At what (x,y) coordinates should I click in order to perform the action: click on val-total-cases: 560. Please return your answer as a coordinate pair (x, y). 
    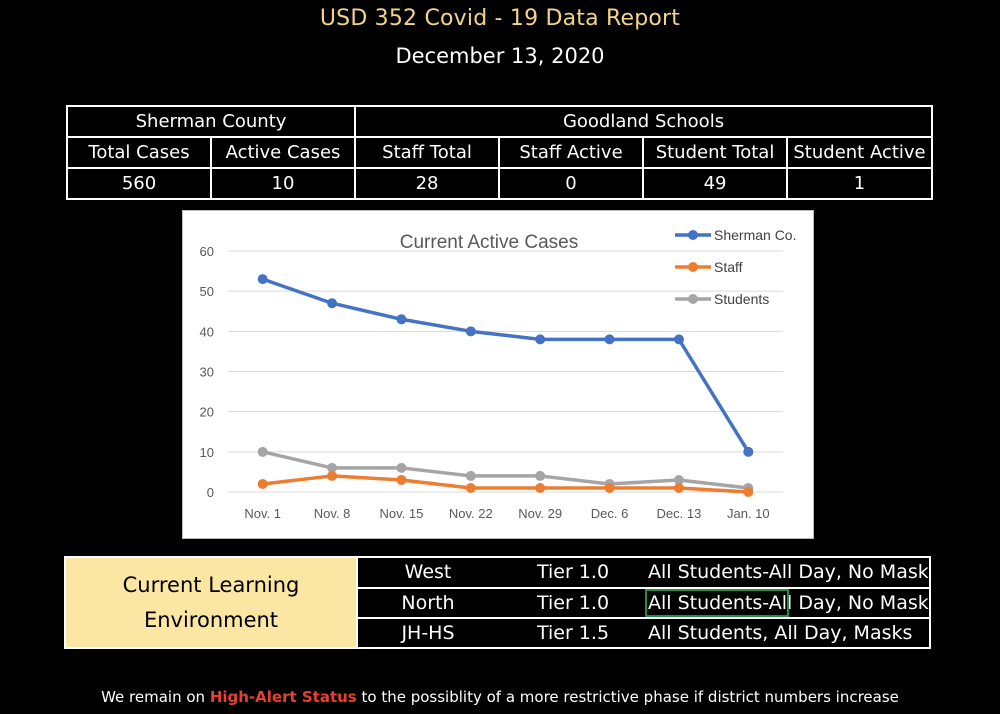
    Looking at the image, I should click on (139, 183).